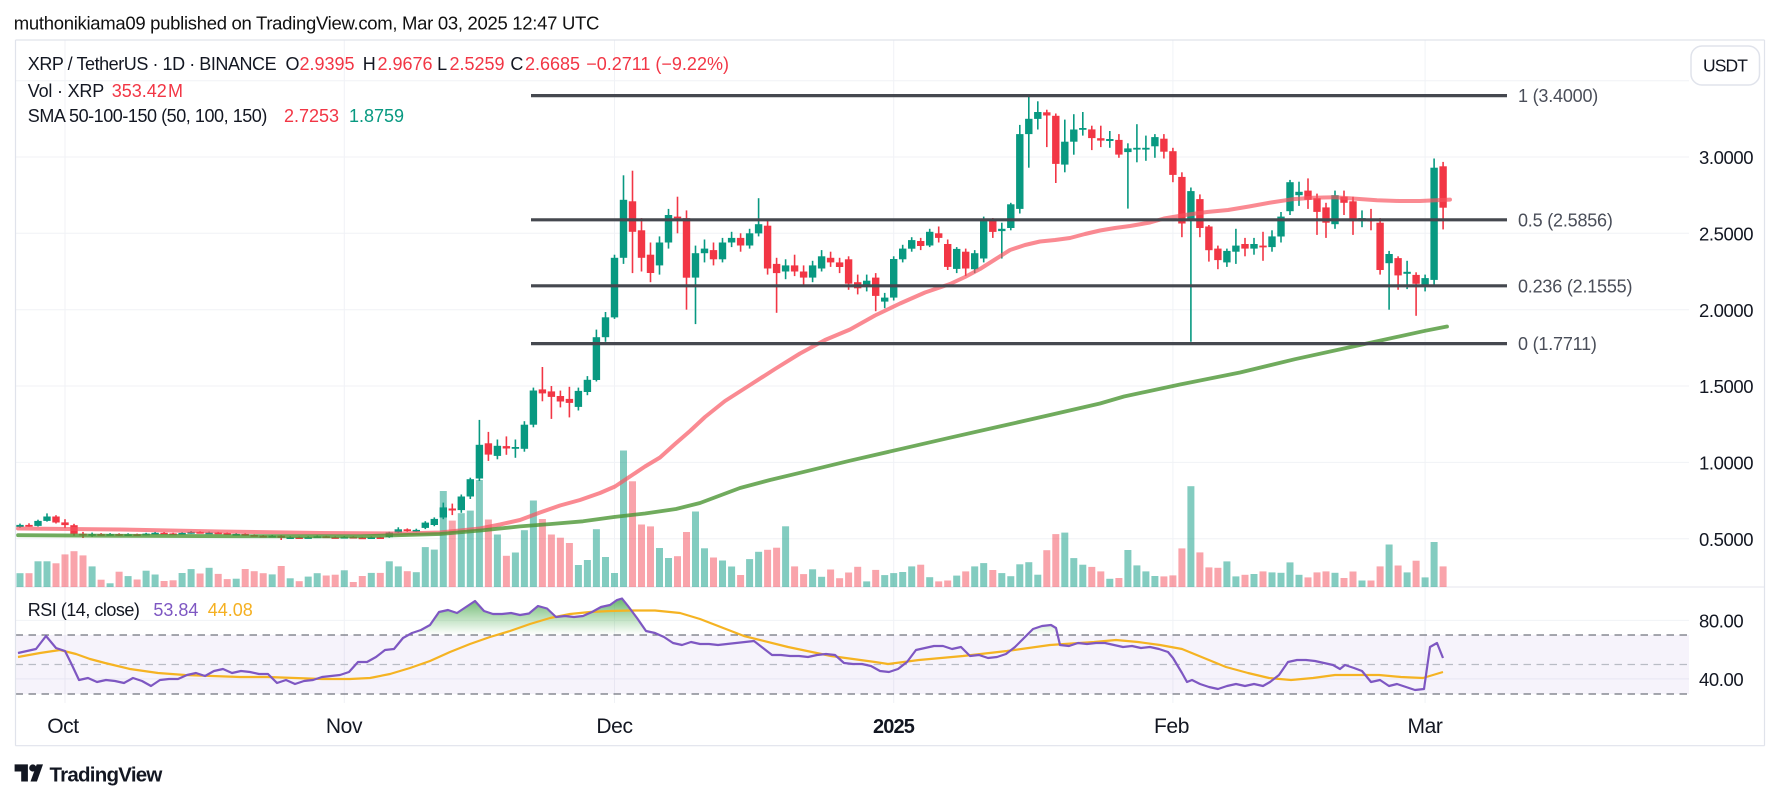 The width and height of the screenshot is (1781, 799). Describe the element at coordinates (344, 726) in the screenshot. I see `svg-text: Nov` at that location.